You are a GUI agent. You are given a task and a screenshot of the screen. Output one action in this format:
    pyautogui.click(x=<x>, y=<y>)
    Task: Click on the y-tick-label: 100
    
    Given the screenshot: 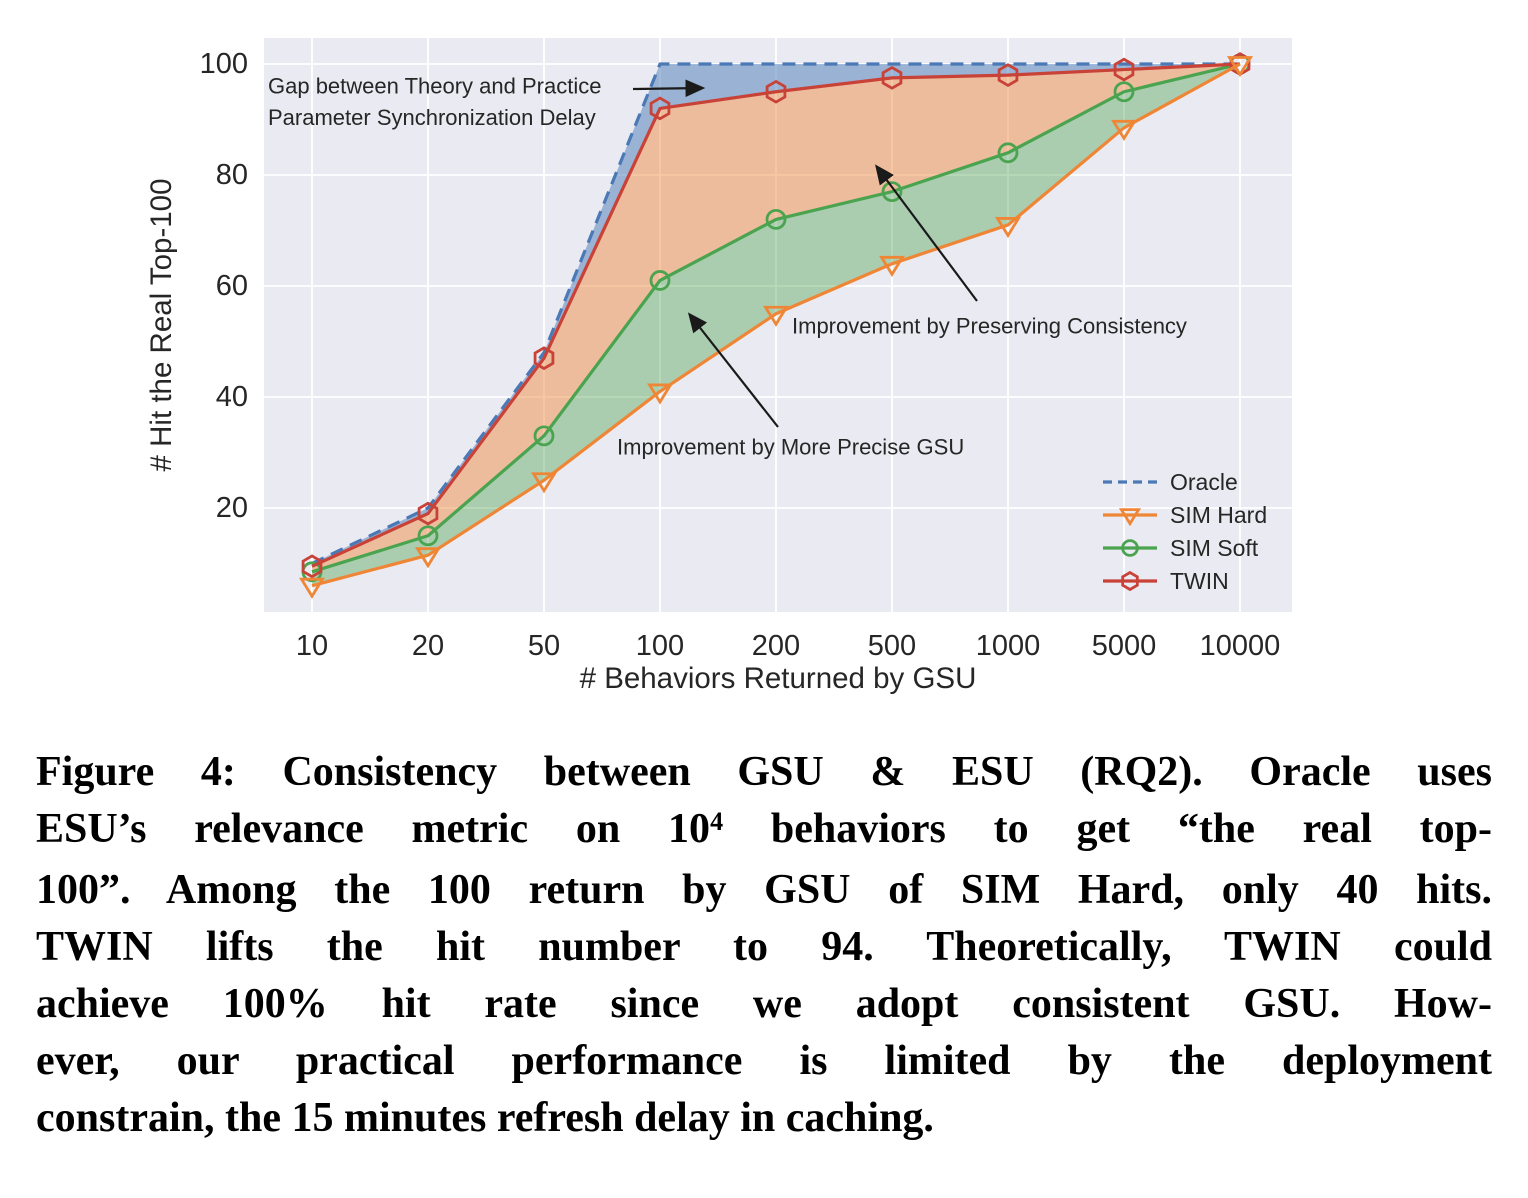 What is the action you would take?
    pyautogui.click(x=224, y=64)
    